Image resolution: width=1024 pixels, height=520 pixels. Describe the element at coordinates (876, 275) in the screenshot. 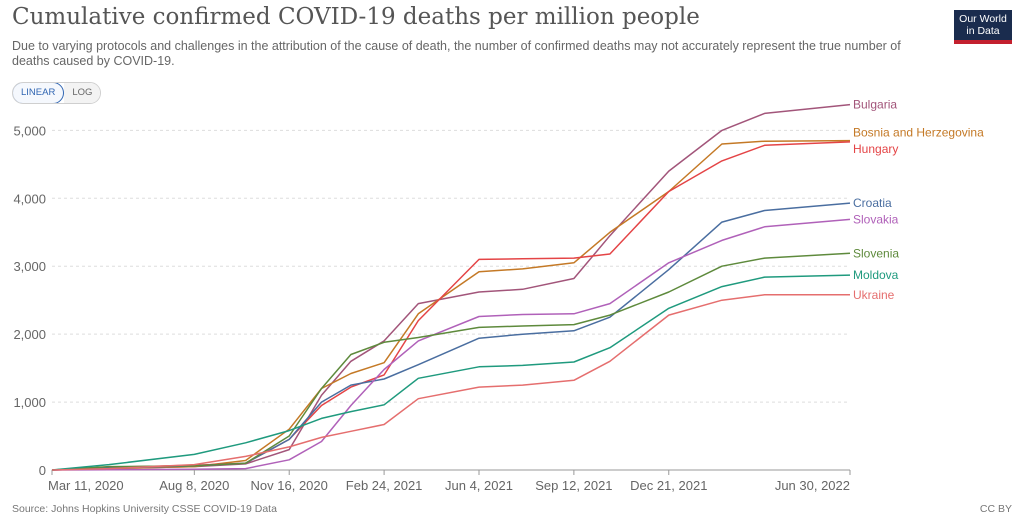

I see `series-label: Moldova` at that location.